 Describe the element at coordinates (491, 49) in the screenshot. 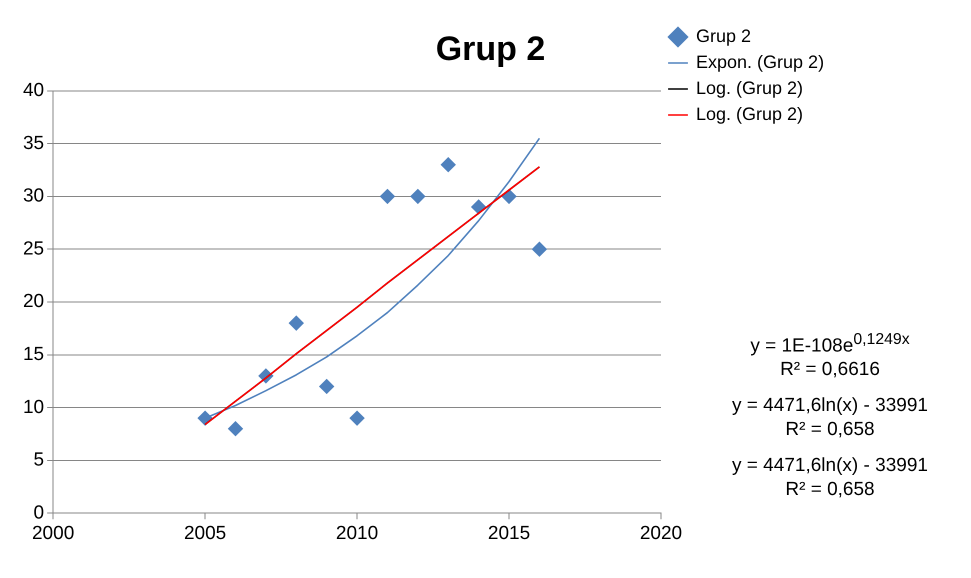

I see `chart-title: Grup 2` at that location.